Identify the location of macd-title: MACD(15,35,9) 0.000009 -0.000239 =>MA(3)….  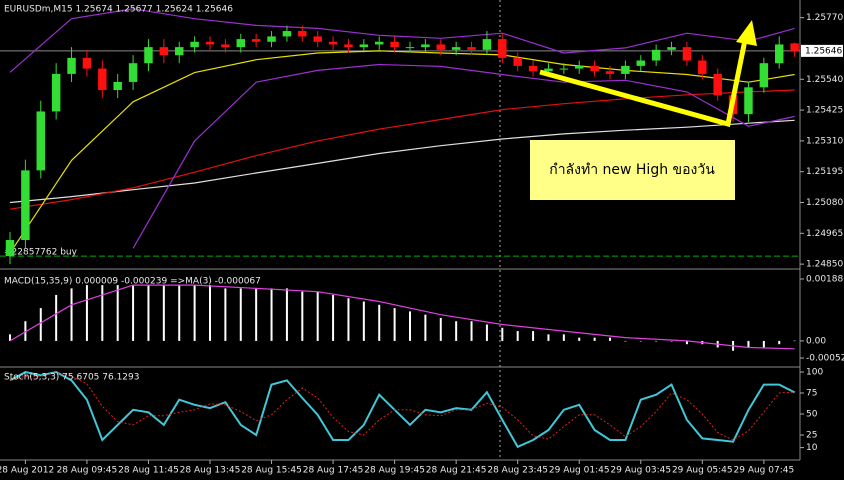
(132, 282).